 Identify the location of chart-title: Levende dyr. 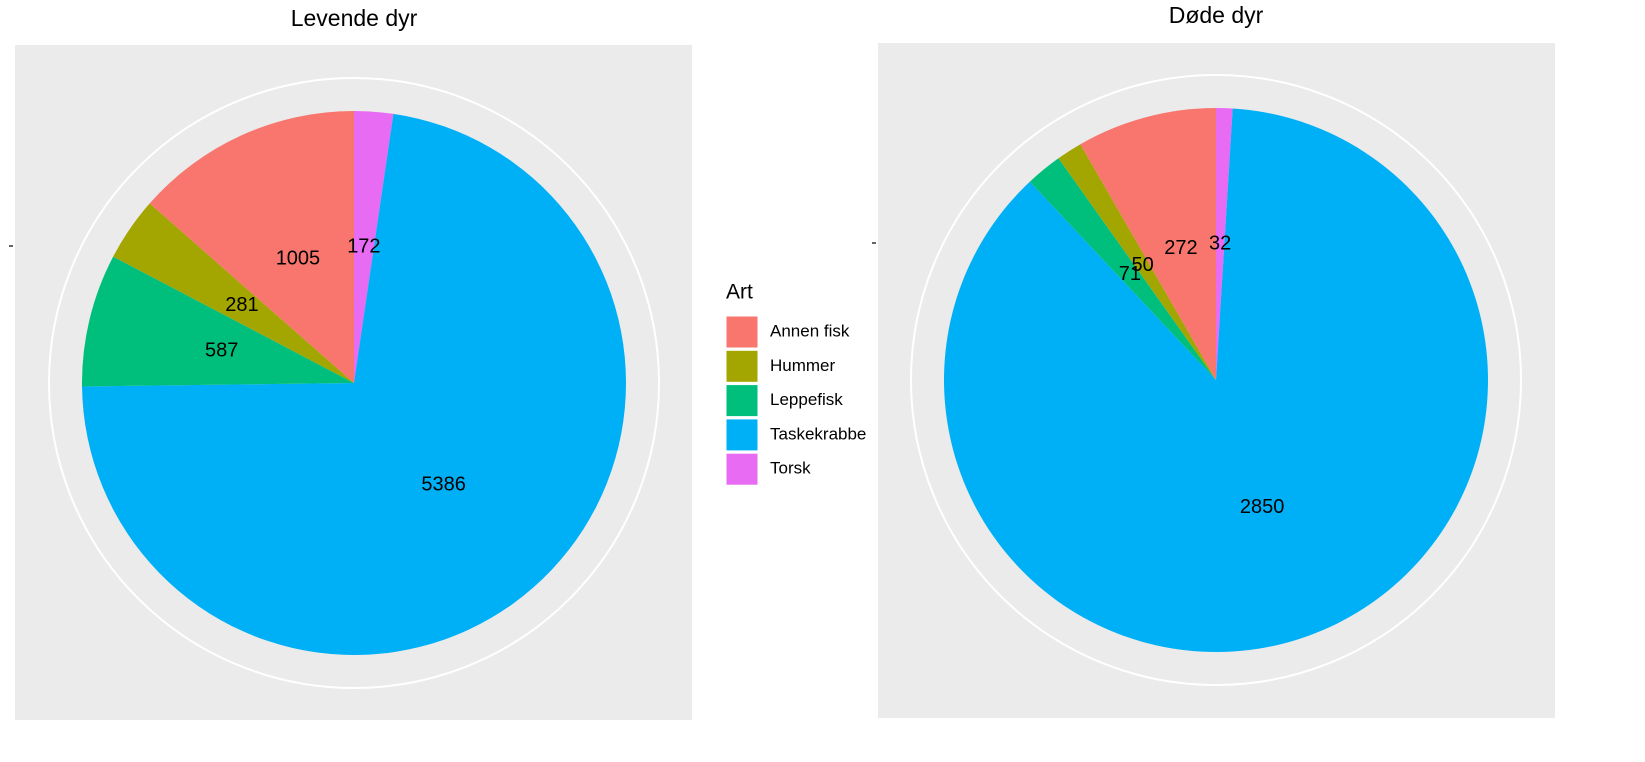
(354, 18).